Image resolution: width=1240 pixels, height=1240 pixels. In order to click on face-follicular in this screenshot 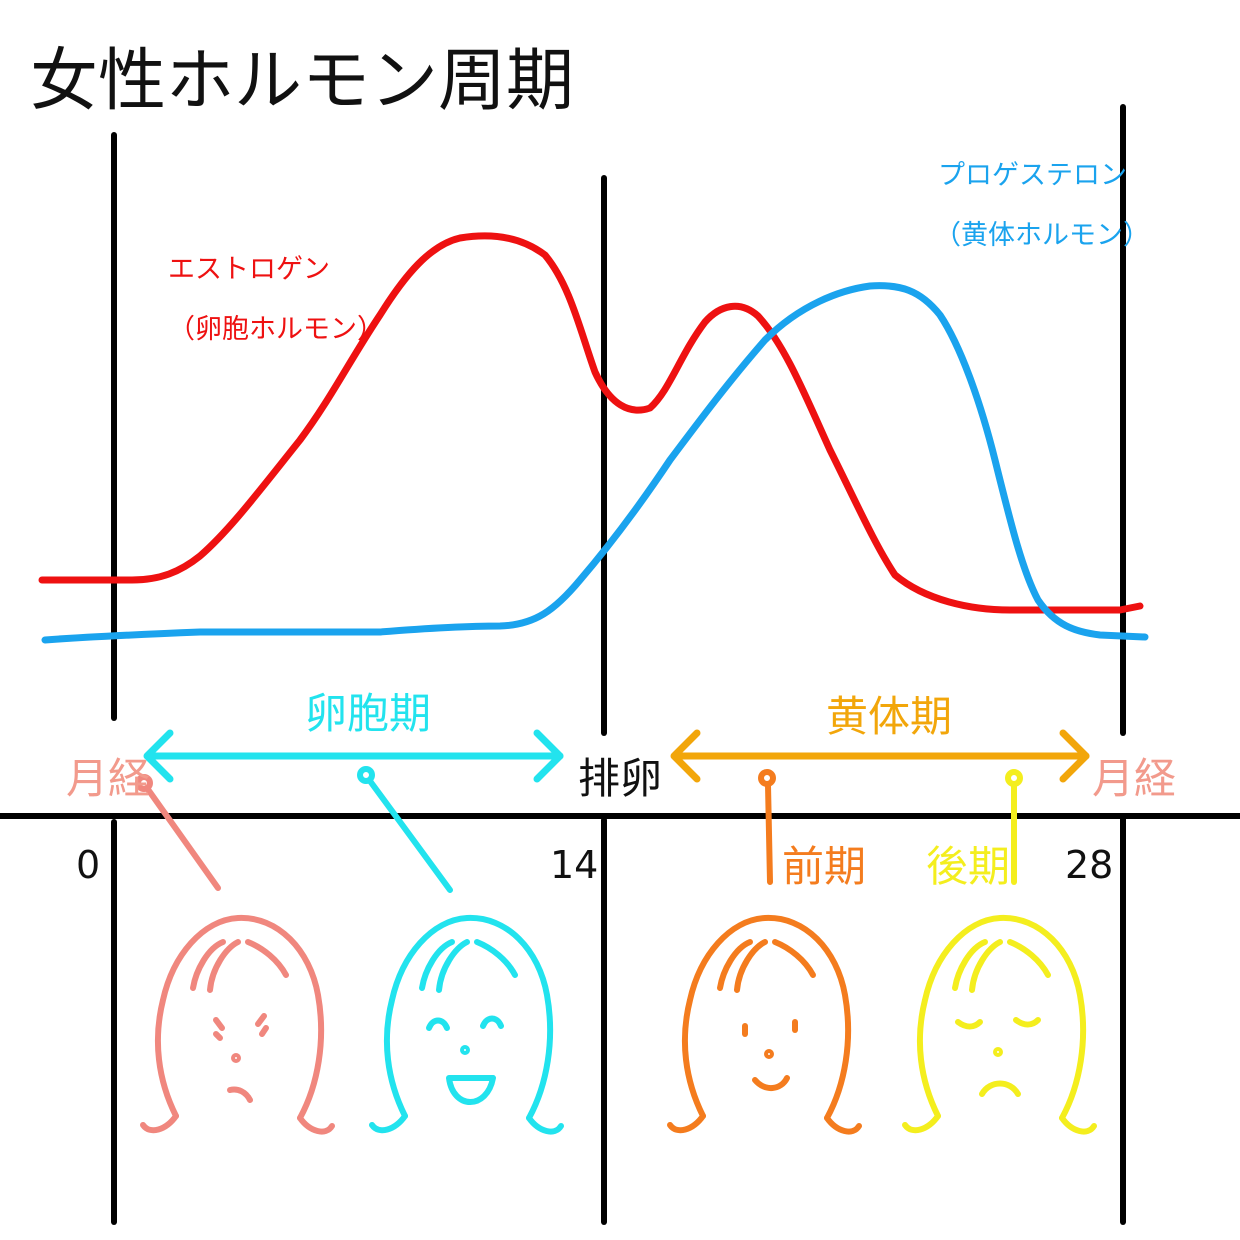, I will do `click(466, 1024)`.